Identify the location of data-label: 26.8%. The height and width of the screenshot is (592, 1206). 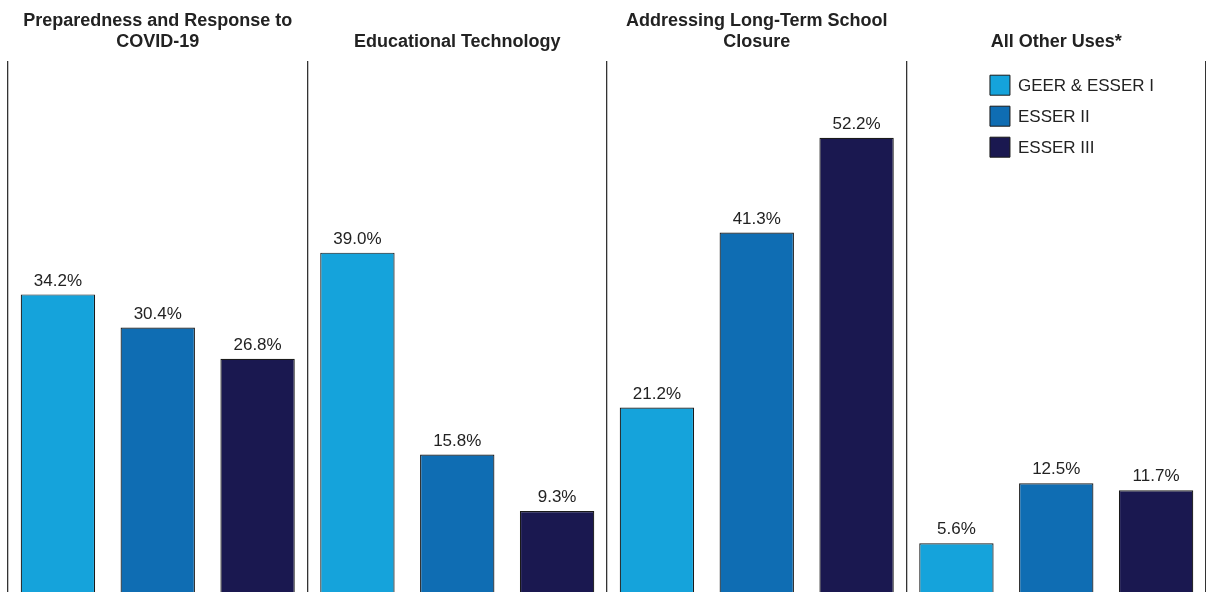
(257, 344).